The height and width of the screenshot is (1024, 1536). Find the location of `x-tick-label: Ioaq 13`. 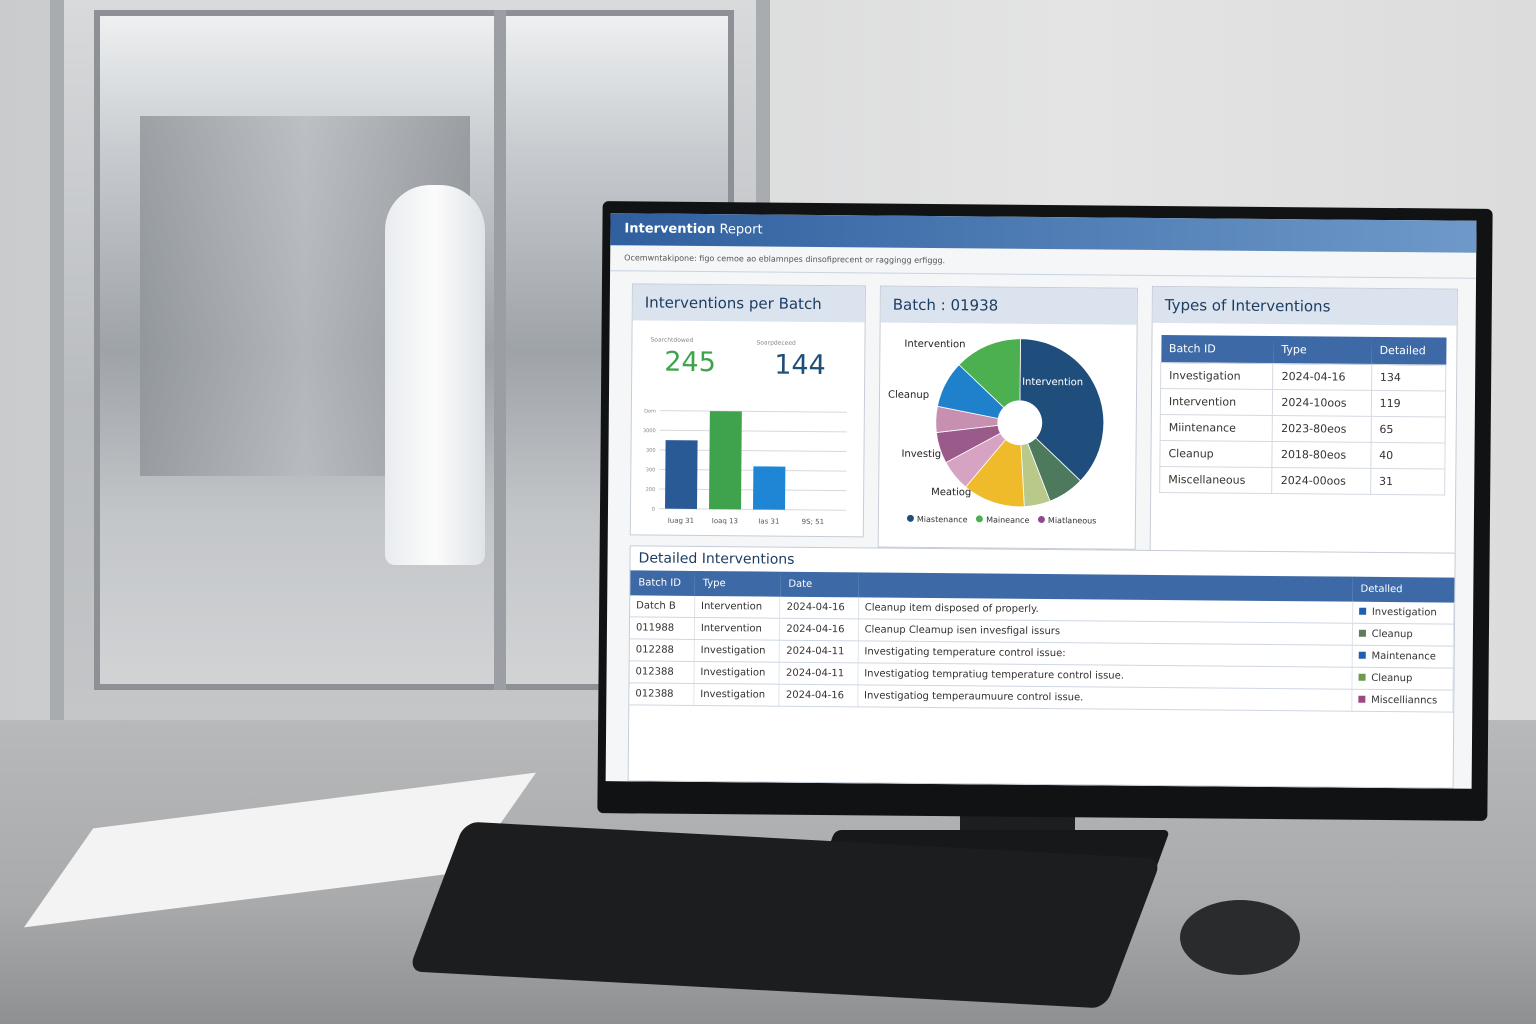

x-tick-label: Ioaq 13 is located at coordinates (725, 521).